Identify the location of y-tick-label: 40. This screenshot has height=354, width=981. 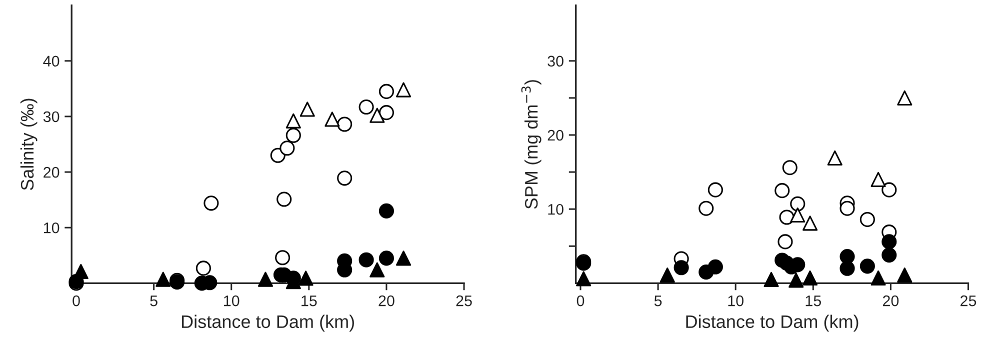
(51, 61).